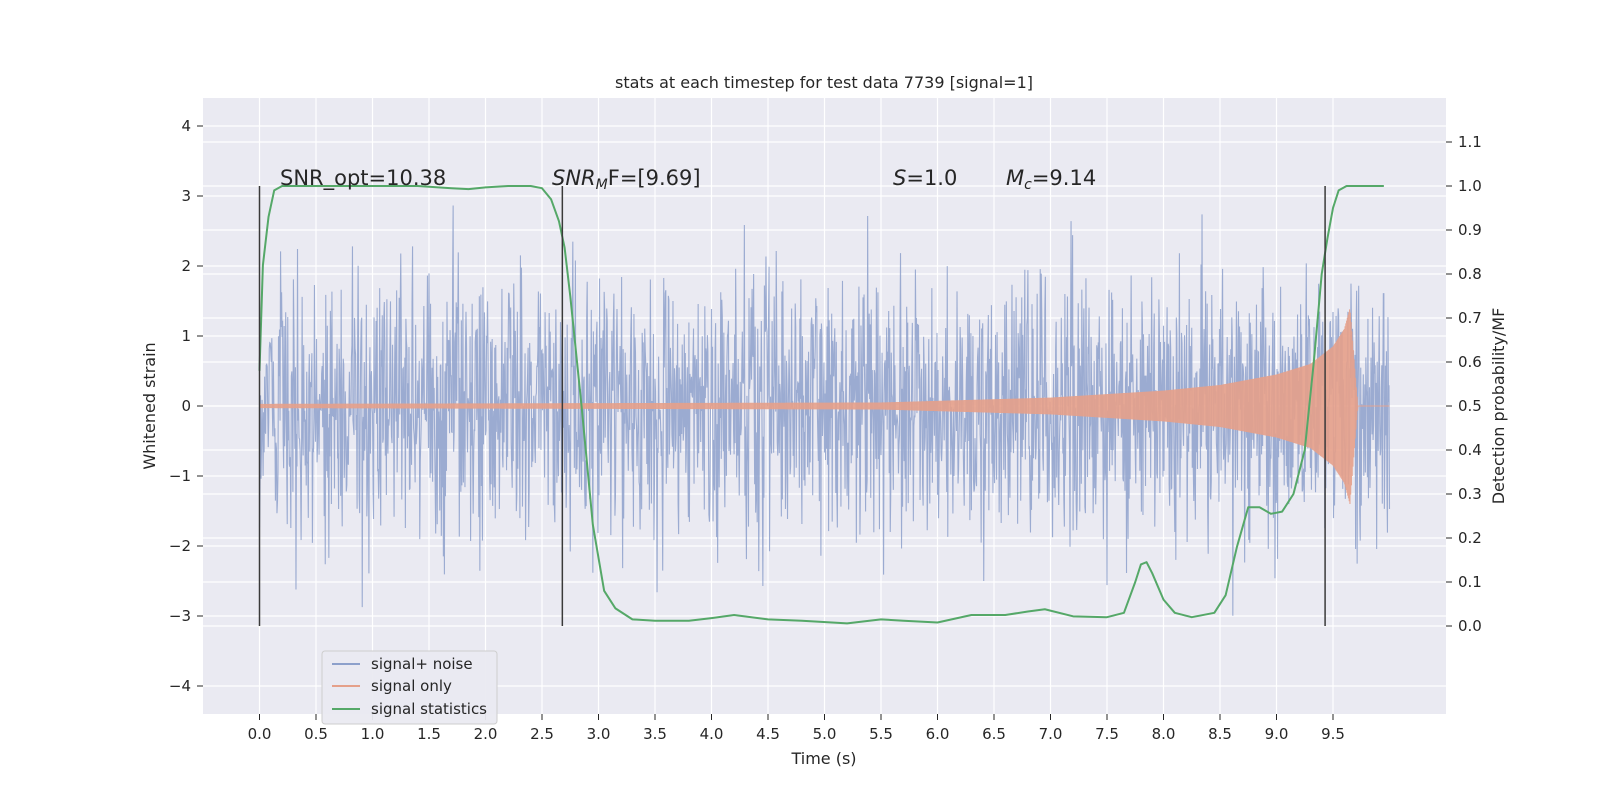 The image size is (1600, 800). What do you see at coordinates (486, 734) in the screenshot?
I see `x-tick-label: 2.0` at bounding box center [486, 734].